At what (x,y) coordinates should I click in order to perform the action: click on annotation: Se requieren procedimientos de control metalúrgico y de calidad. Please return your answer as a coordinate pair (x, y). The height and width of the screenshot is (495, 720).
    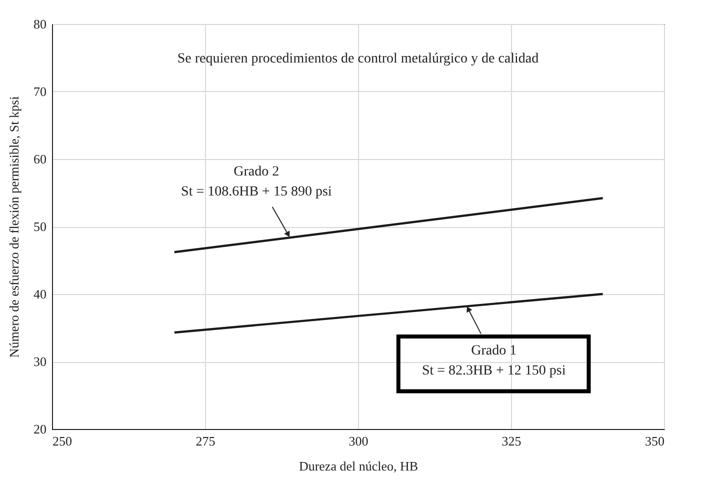
    Looking at the image, I should click on (358, 58).